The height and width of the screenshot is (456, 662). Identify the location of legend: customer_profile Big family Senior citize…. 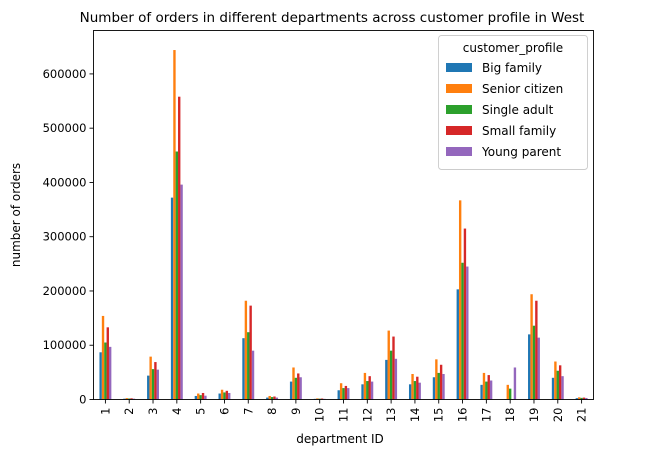
(513, 102).